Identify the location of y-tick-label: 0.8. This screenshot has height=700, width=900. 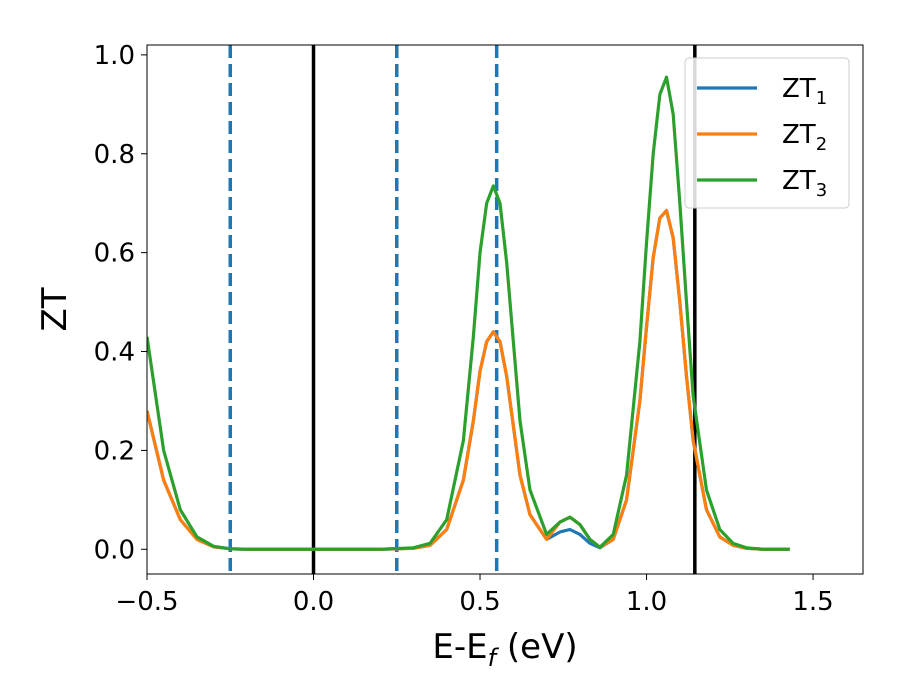
(114, 155).